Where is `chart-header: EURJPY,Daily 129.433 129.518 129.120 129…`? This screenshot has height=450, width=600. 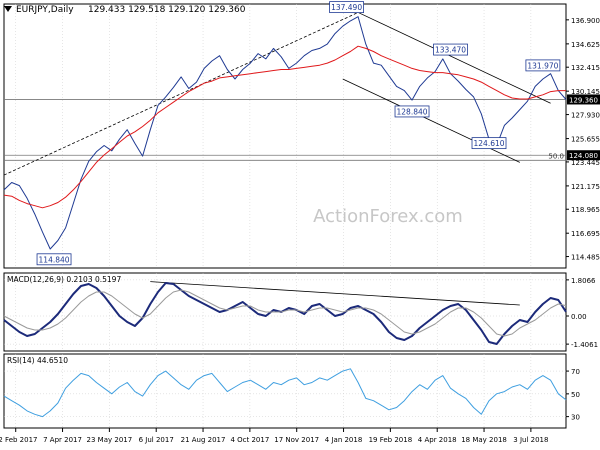
chart-header: EURJPY,Daily 129.433 129.518 129.120 129… is located at coordinates (125, 10).